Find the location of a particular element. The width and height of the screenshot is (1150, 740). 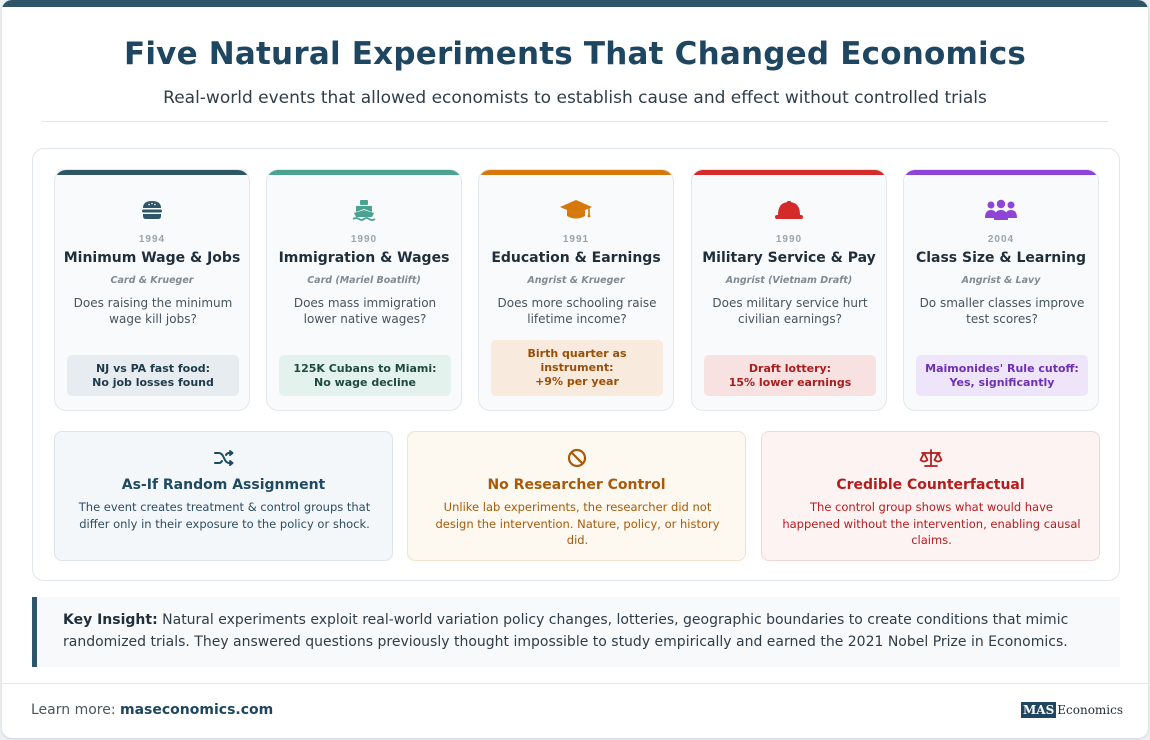

finding-line: Birth quarter as is located at coordinates (577, 353).